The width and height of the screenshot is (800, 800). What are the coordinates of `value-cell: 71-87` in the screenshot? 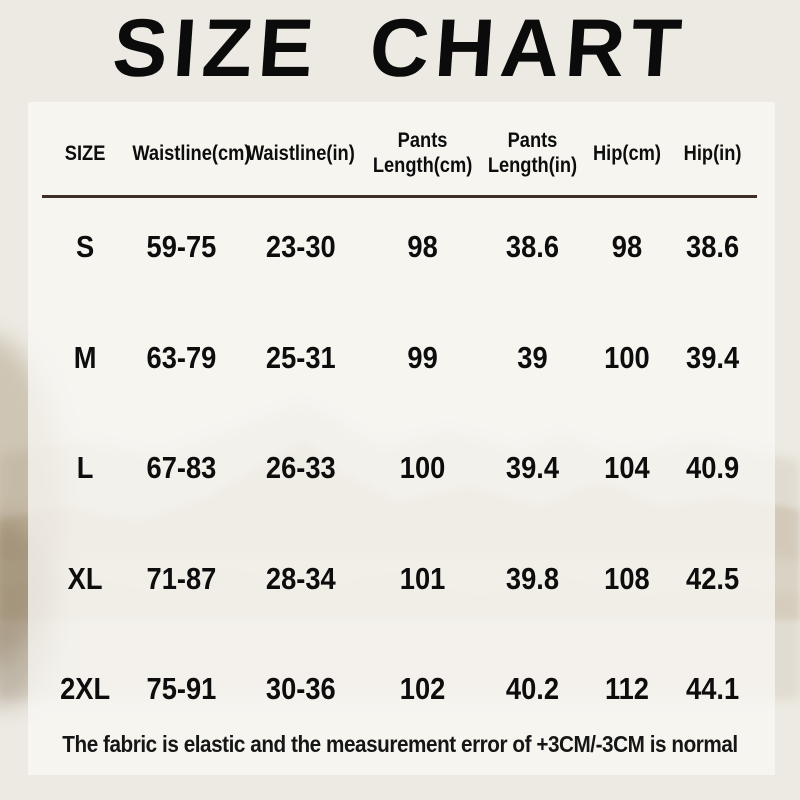 It's located at (181, 578).